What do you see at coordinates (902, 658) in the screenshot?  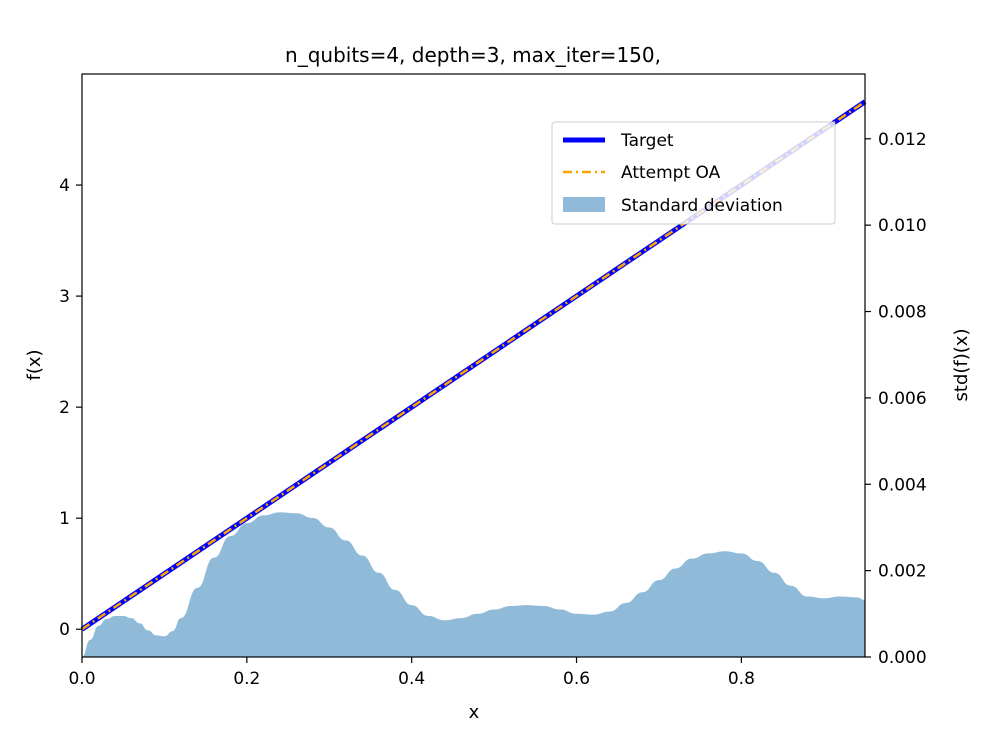 I see `y2-tick-label: 0.000` at bounding box center [902, 658].